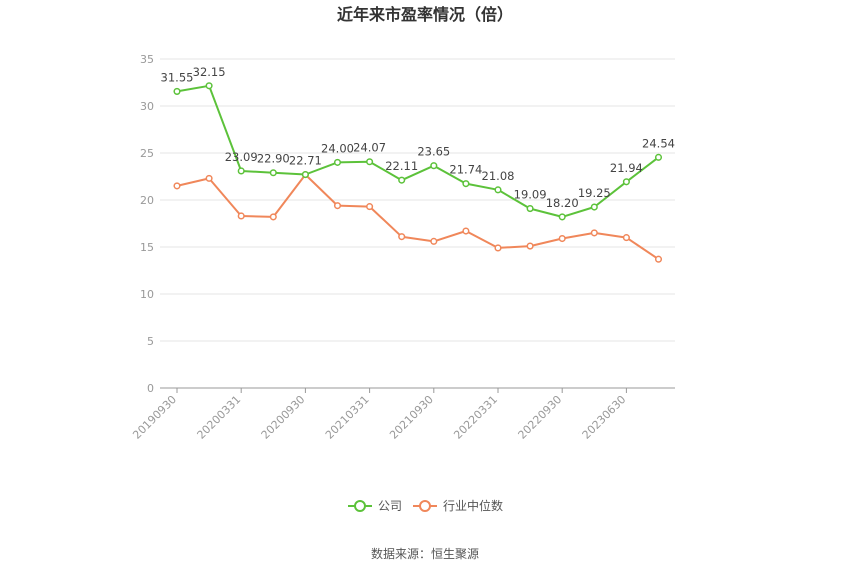  What do you see at coordinates (411, 417) in the screenshot?
I see `x-tick-label: 20210930` at bounding box center [411, 417].